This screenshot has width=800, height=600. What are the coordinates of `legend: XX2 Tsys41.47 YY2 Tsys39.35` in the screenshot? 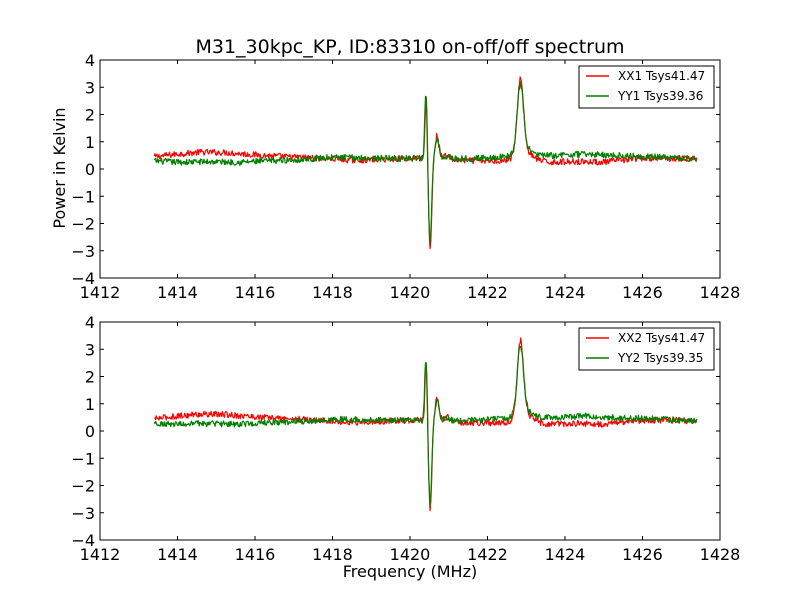 It's located at (646, 349).